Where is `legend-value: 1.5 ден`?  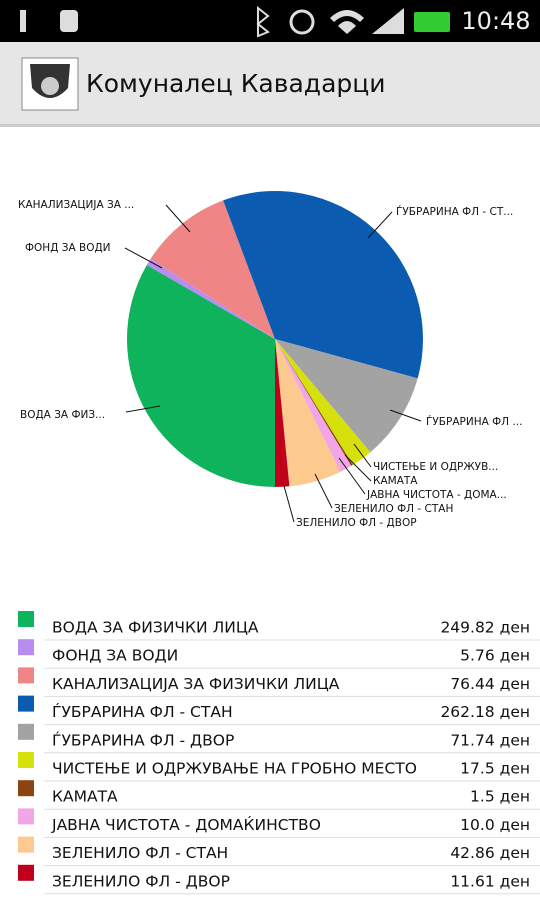 legend-value: 1.5 ден is located at coordinates (500, 797).